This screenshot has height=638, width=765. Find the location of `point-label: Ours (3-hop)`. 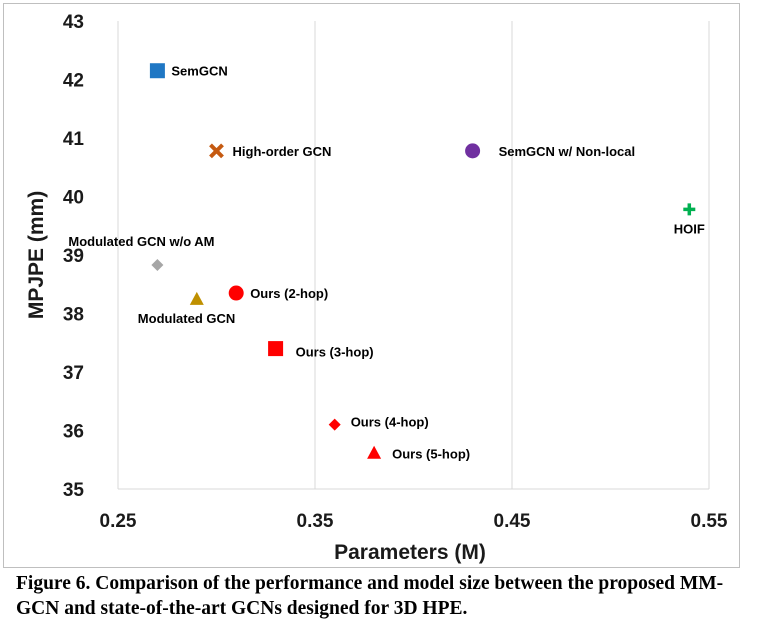

point-label: Ours (3-hop) is located at coordinates (335, 352).